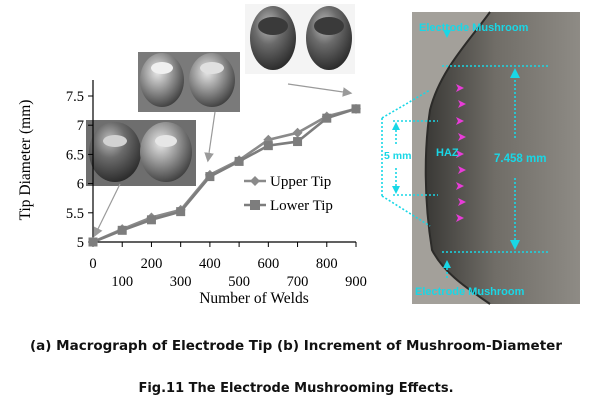 The image size is (592, 404). I want to click on x-tick-label: 500, so click(239, 282).